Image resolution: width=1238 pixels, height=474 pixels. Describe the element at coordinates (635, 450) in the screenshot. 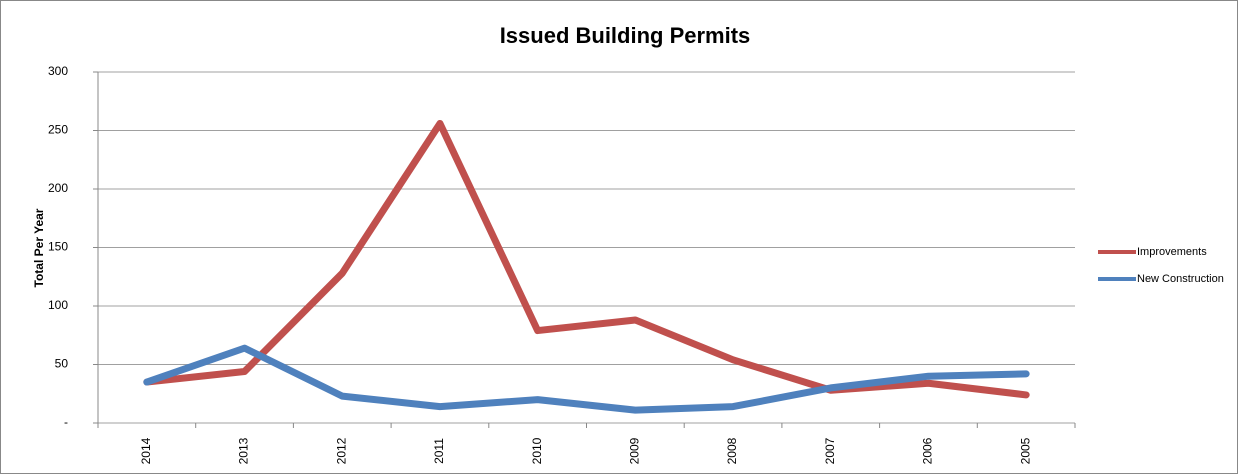

I see `x-tick-label: 2009` at that location.